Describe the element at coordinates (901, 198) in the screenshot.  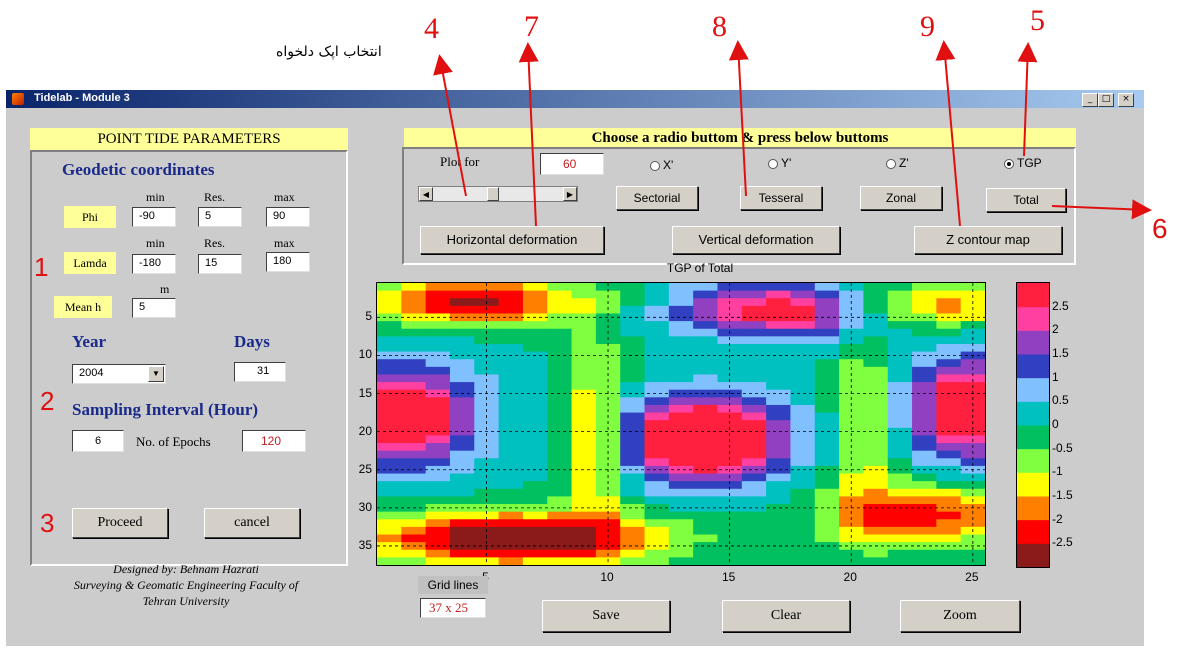
I see `zonal-button: Zonal` at that location.